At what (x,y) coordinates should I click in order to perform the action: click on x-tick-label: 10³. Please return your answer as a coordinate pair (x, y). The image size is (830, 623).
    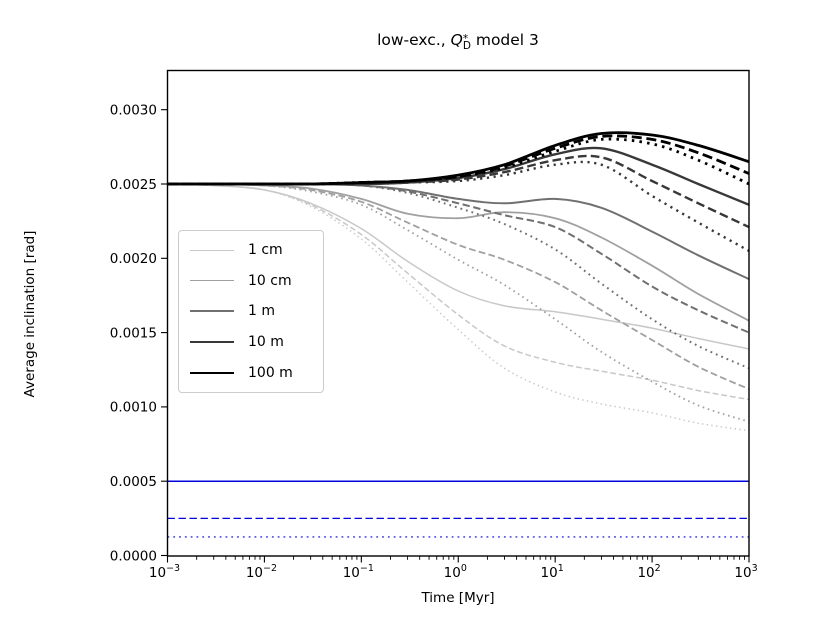
    Looking at the image, I should click on (745, 572).